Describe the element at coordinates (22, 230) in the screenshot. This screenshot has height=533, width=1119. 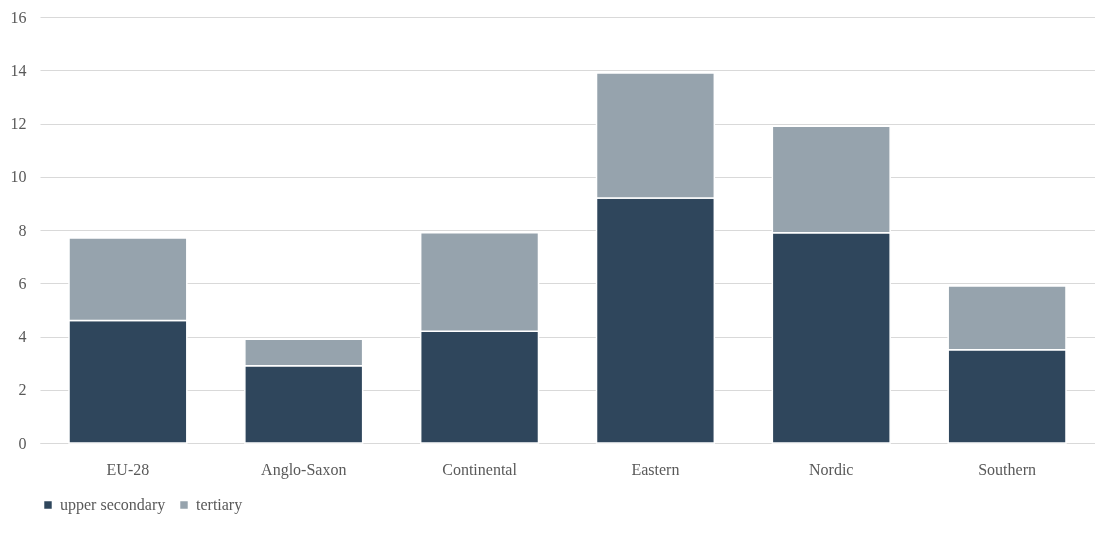
I see `y-tick-label: 8` at that location.